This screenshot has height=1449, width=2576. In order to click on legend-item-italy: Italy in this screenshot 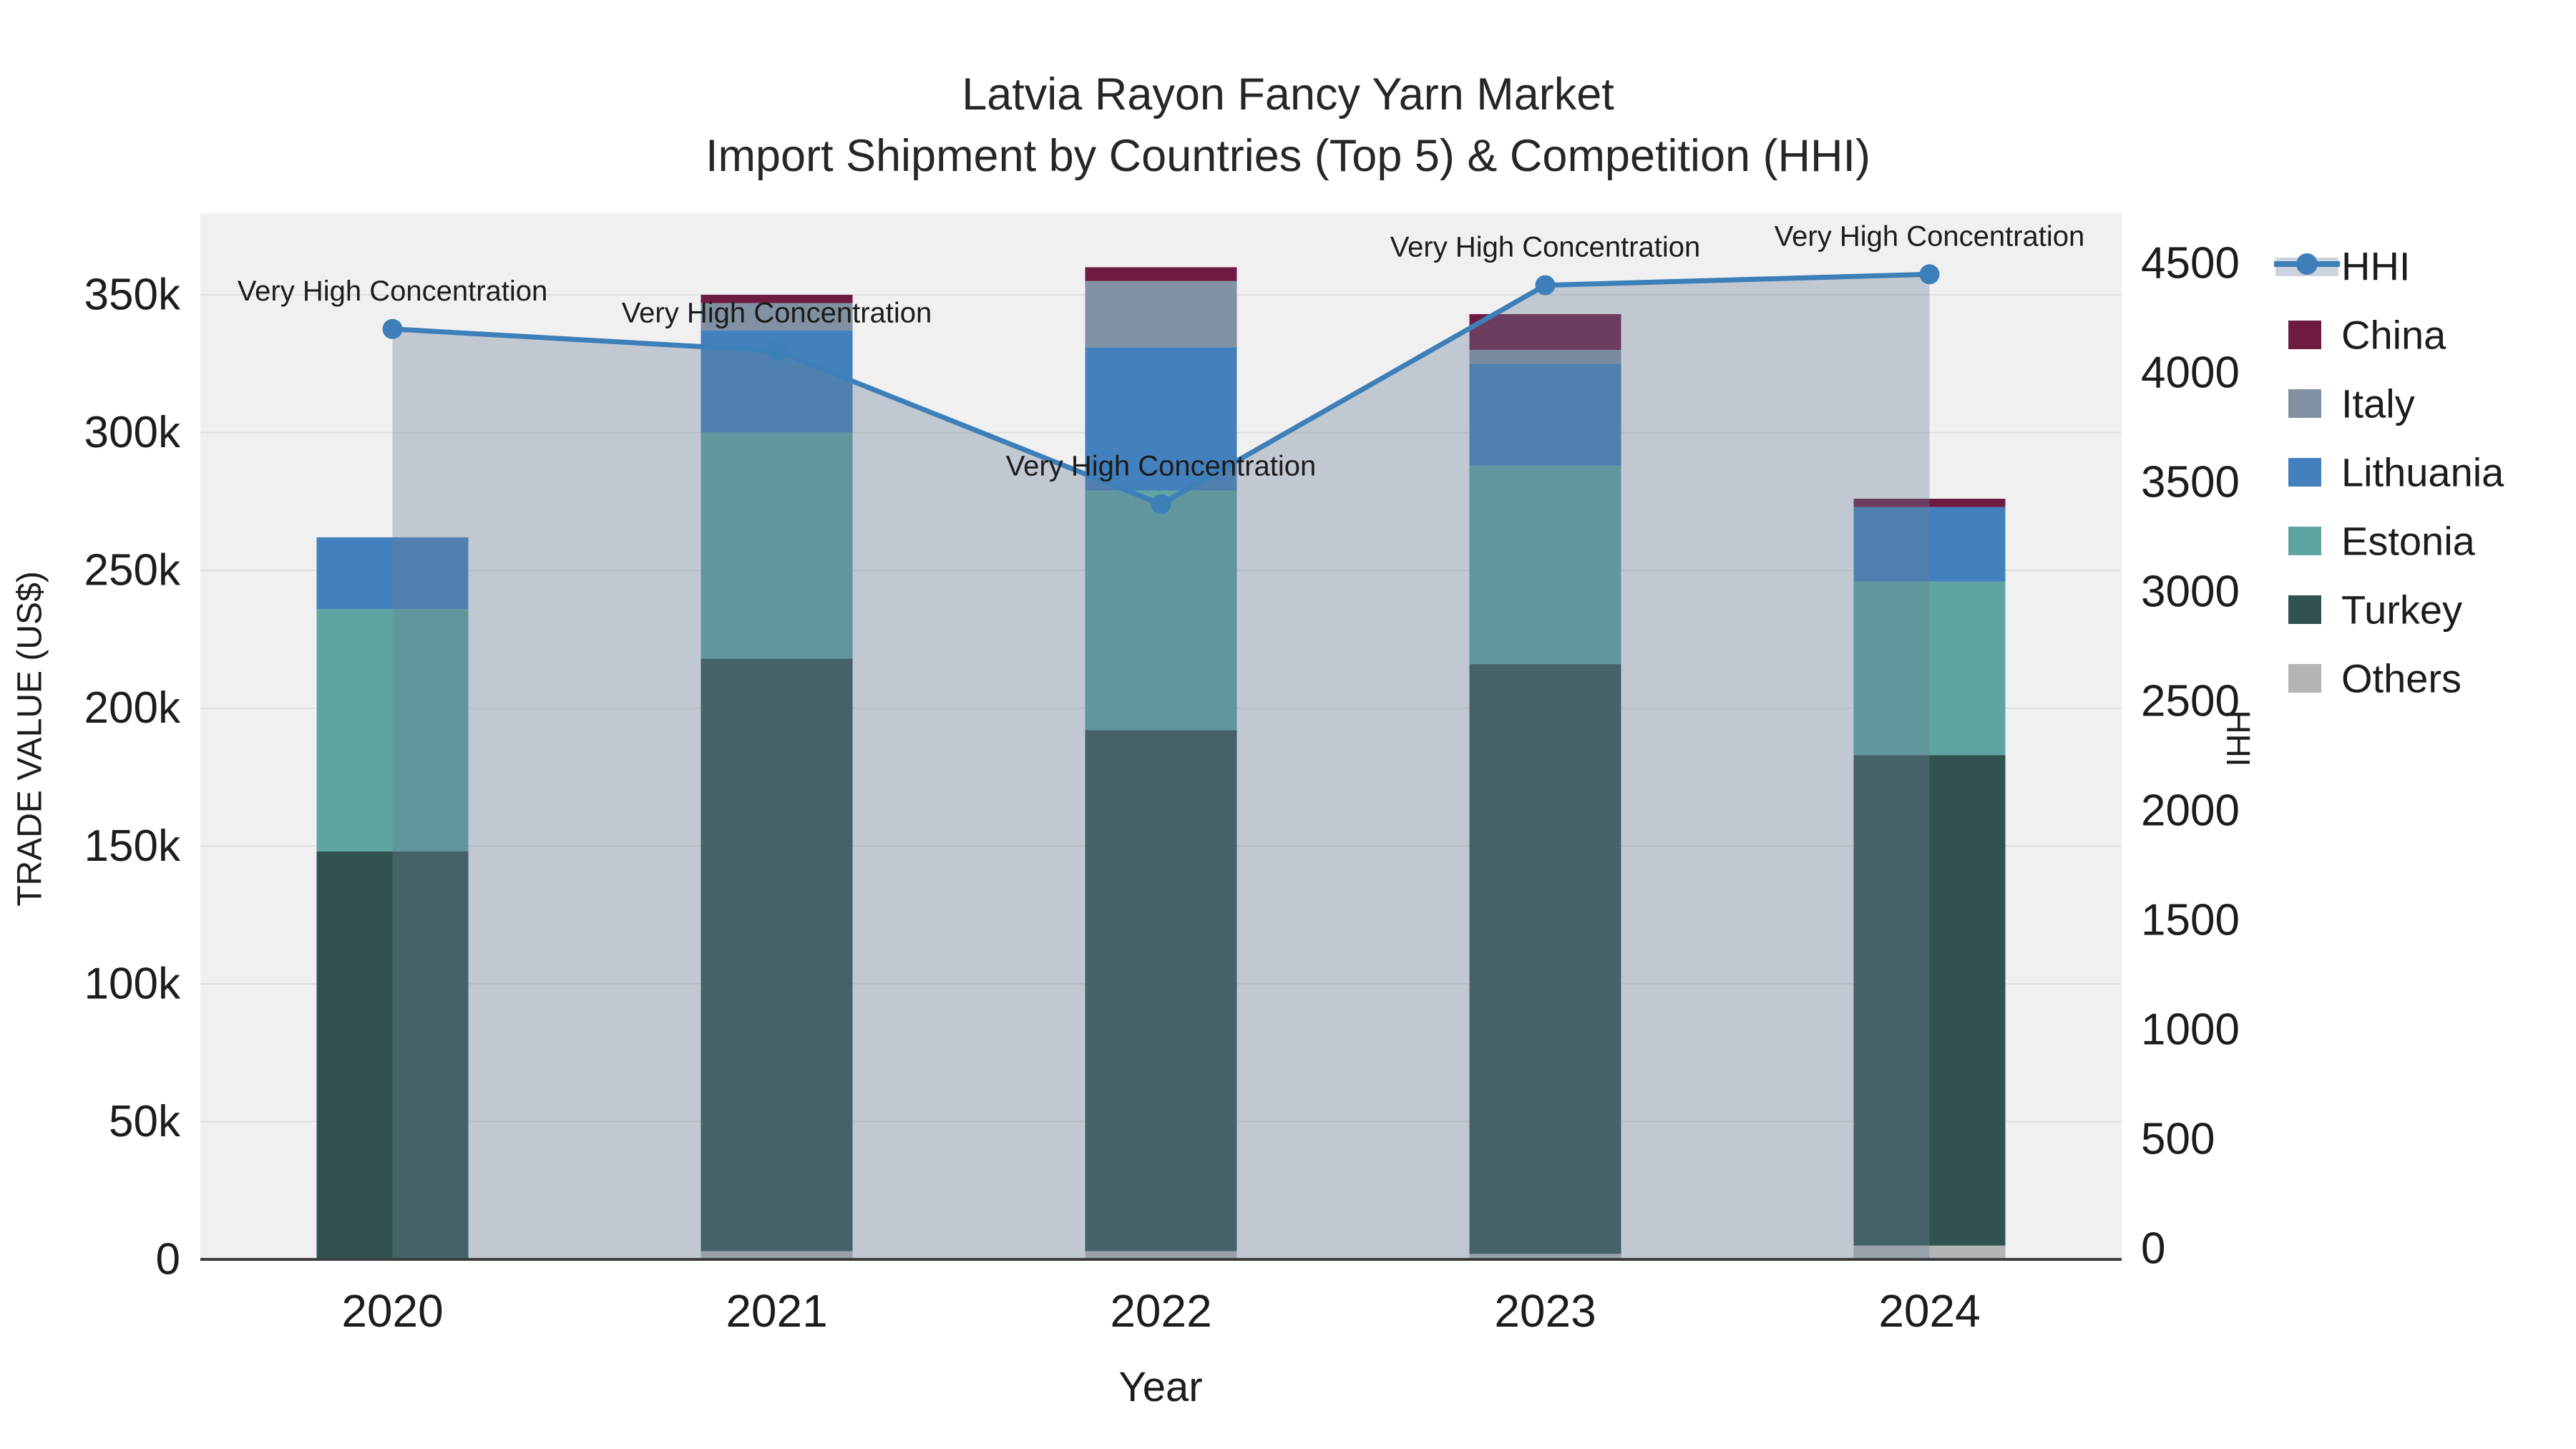, I will do `click(2351, 403)`.